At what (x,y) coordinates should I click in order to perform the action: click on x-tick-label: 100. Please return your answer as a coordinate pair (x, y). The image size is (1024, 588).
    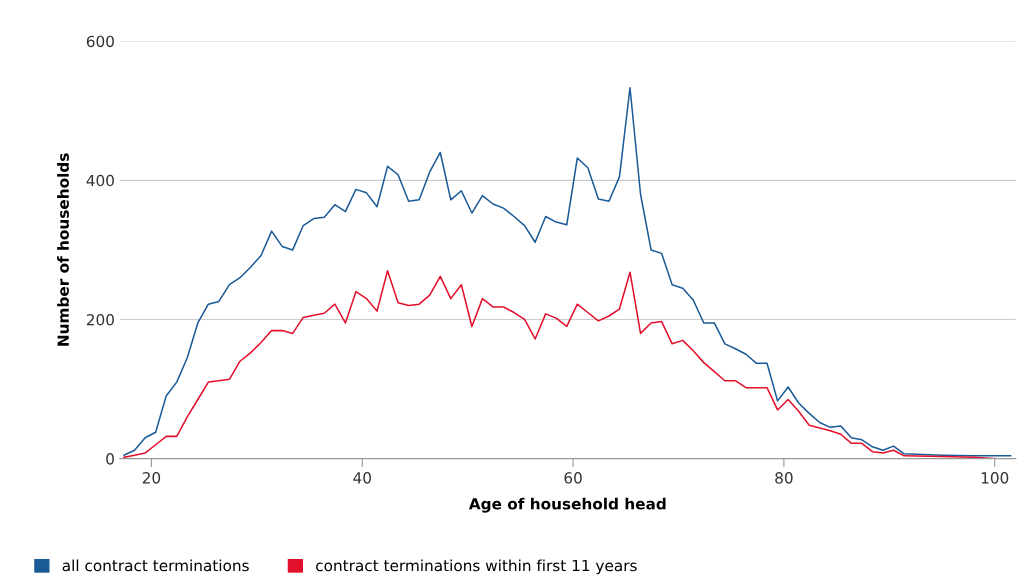
    Looking at the image, I should click on (995, 478).